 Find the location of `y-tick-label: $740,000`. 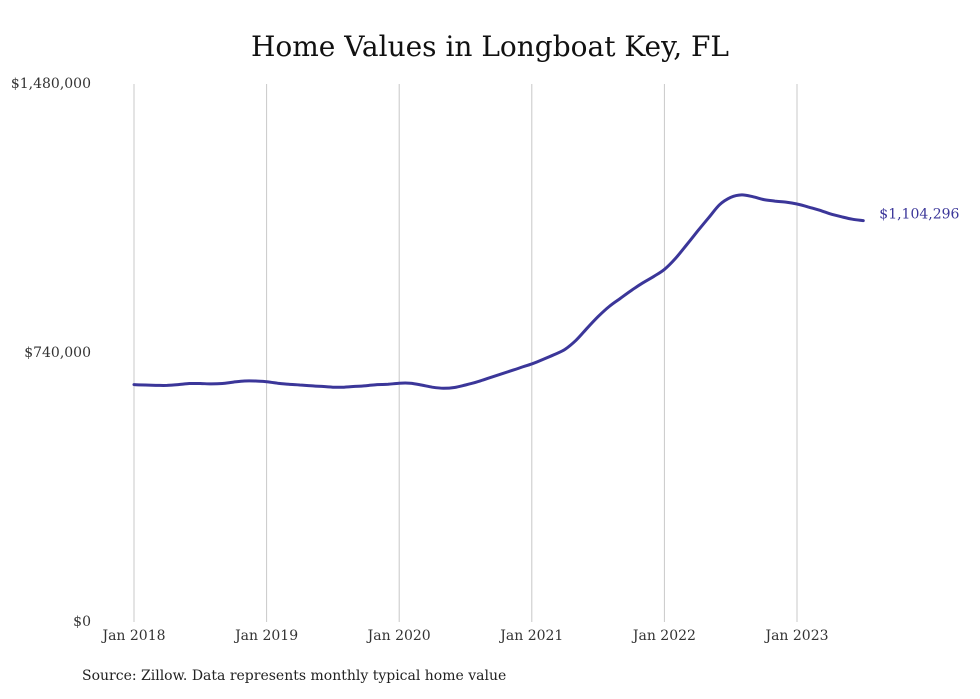

y-tick-label: $740,000 is located at coordinates (57, 353).